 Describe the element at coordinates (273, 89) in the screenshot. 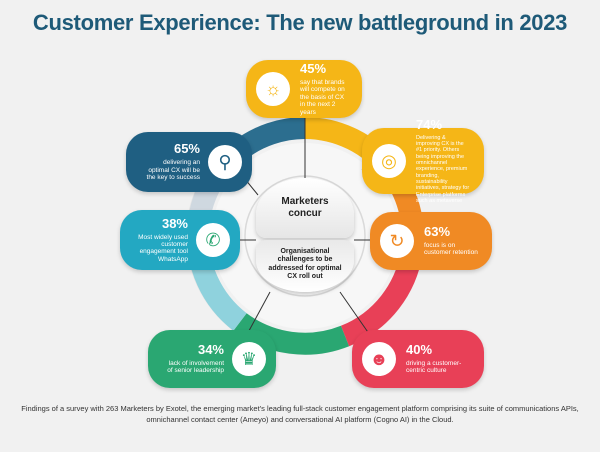

I see `lightbulb-icon: ☼` at that location.